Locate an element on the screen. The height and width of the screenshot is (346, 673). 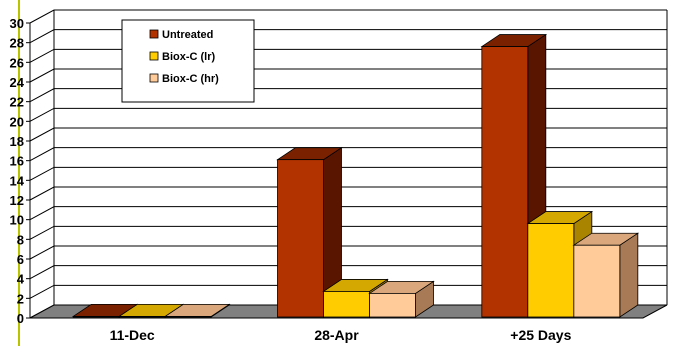
y-tick-label: 22 is located at coordinates (17, 102).